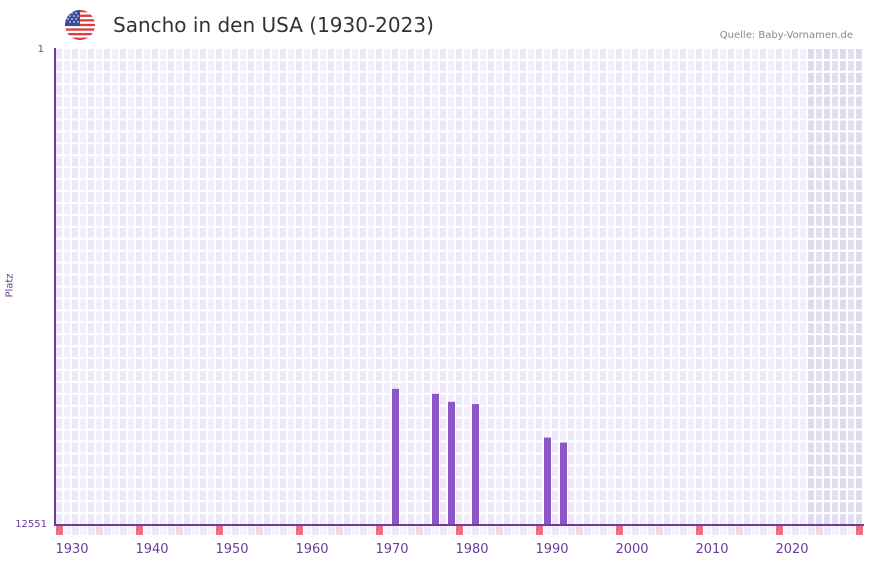 Image resolution: width=873 pixels, height=567 pixels. What do you see at coordinates (435, 459) in the screenshot?
I see `bar-1977` at bounding box center [435, 459].